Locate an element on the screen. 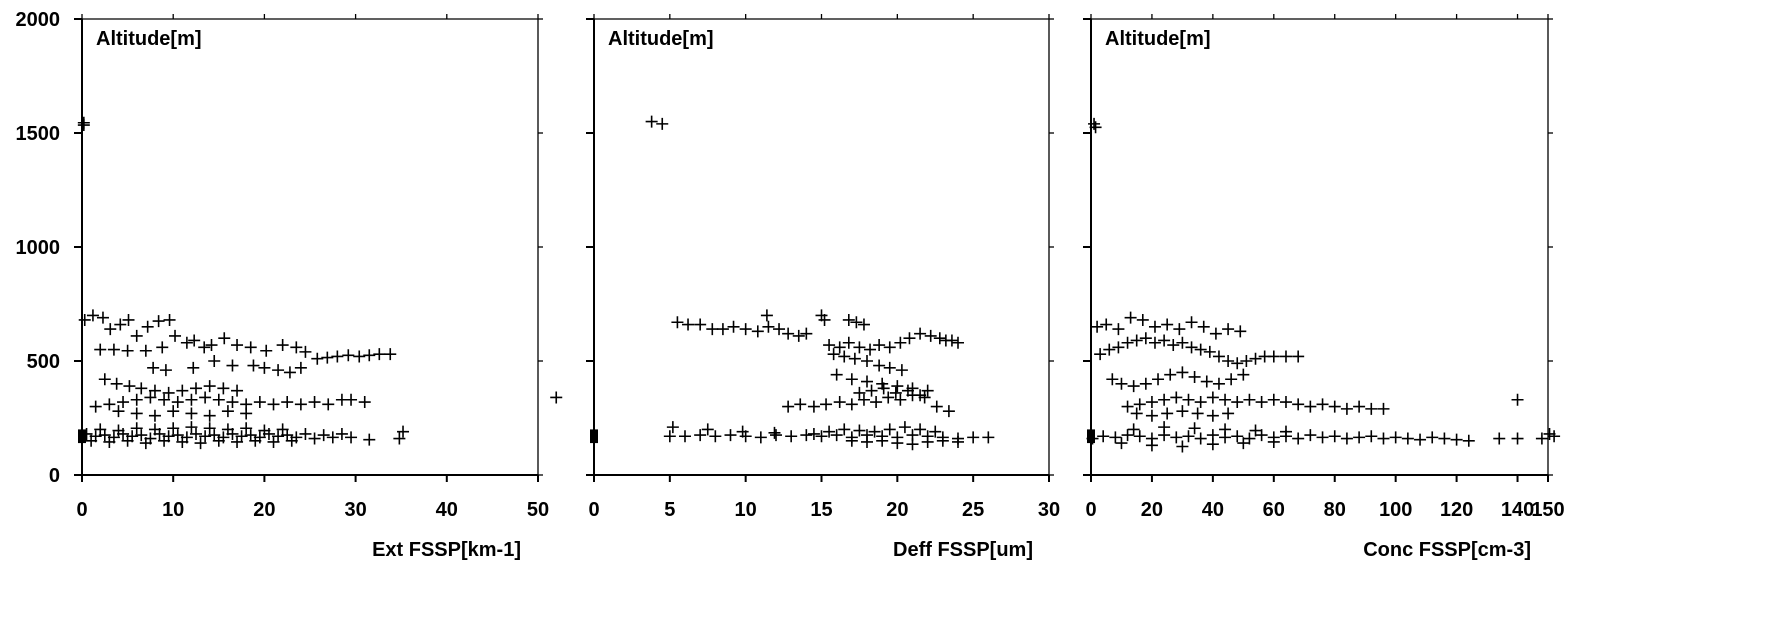 This screenshot has height=639, width=1784. x-tick-label: 140 is located at coordinates (1517, 510).